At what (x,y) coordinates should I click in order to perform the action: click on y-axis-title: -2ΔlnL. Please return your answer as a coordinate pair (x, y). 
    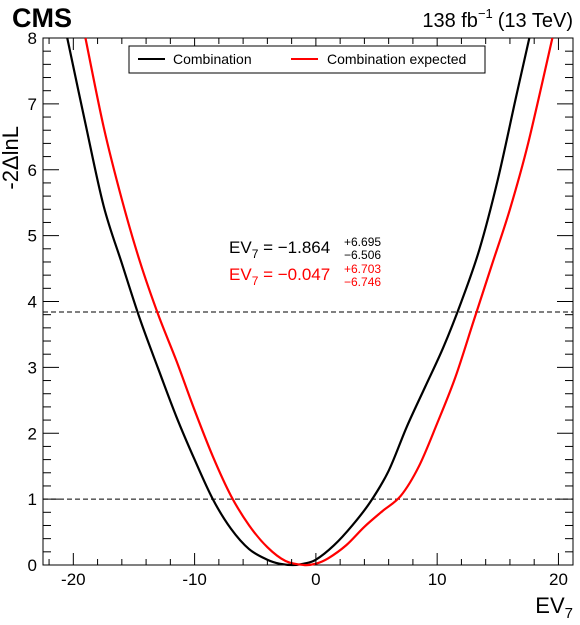
    Looking at the image, I should click on (11, 158).